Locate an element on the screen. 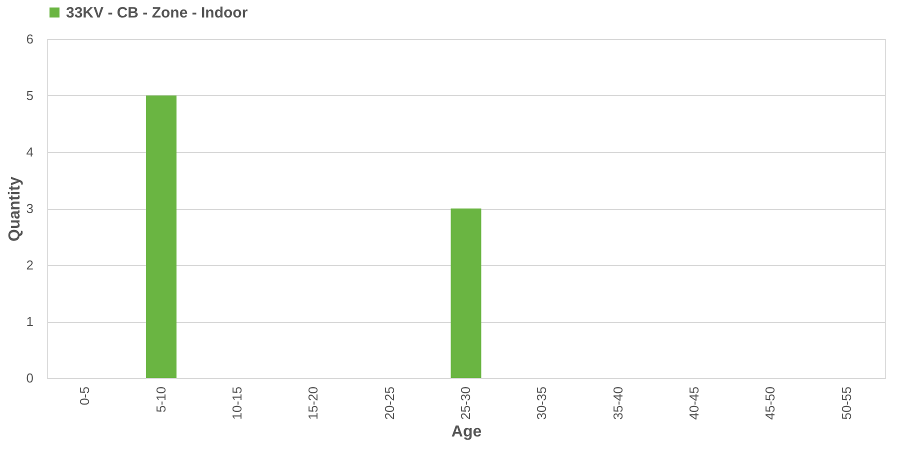  x-tick-label: 35-40 is located at coordinates (618, 403).